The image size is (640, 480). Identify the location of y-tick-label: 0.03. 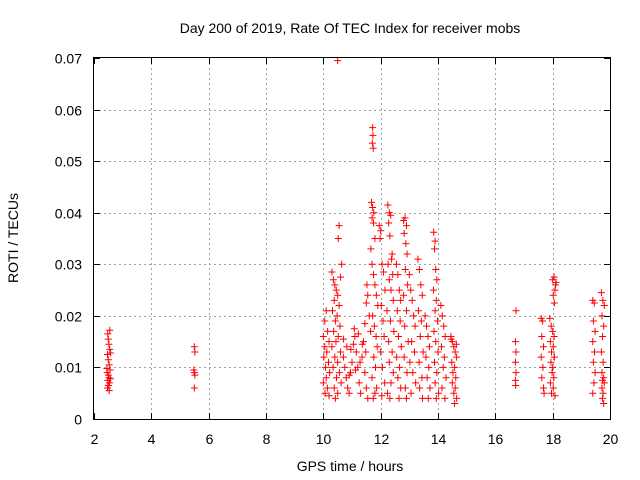
(68, 265).